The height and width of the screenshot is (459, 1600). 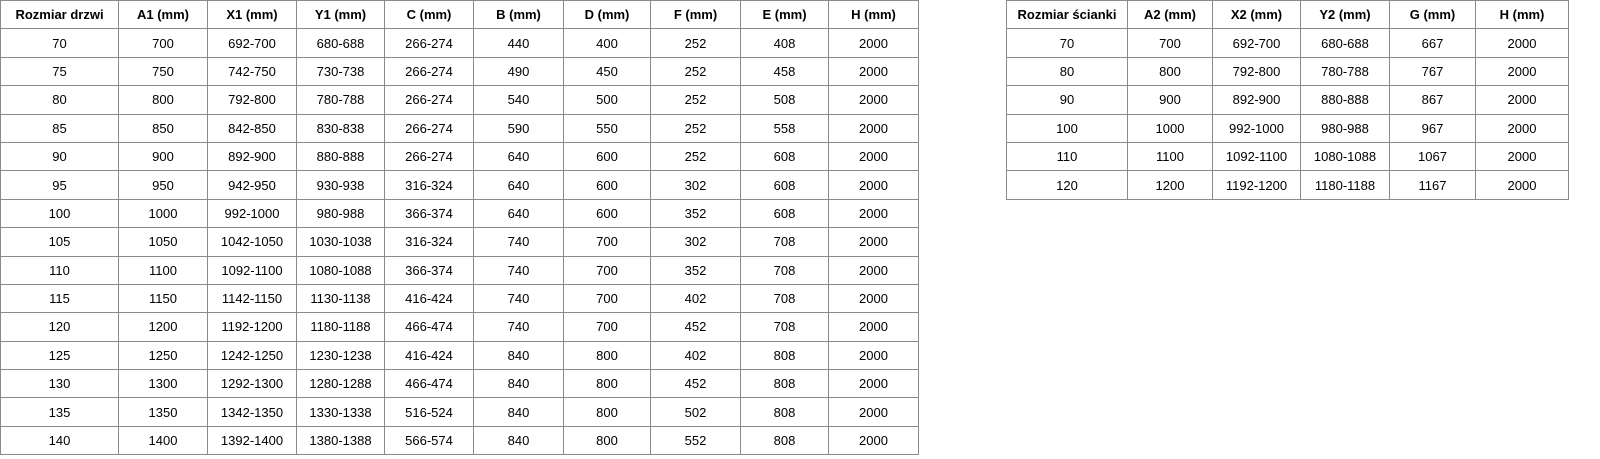 What do you see at coordinates (59, 128) in the screenshot?
I see `table-cell: 85` at bounding box center [59, 128].